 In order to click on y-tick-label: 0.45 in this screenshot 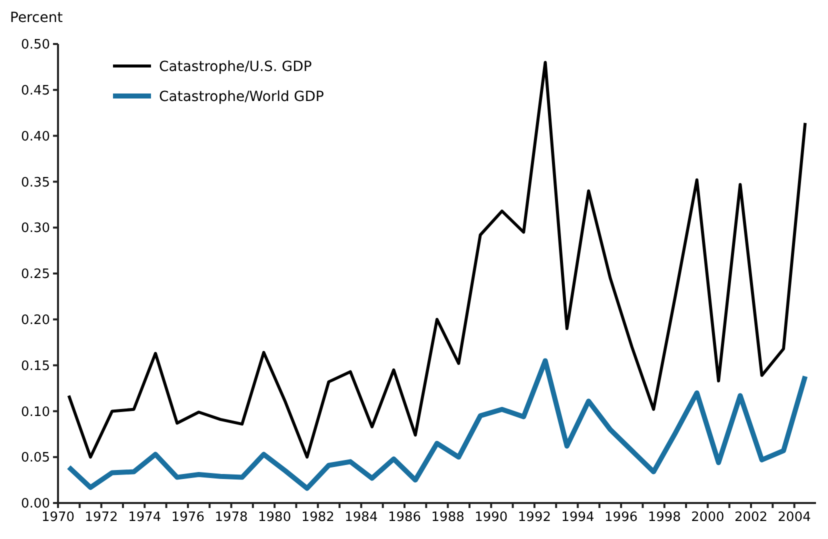, I will do `click(35, 90)`.